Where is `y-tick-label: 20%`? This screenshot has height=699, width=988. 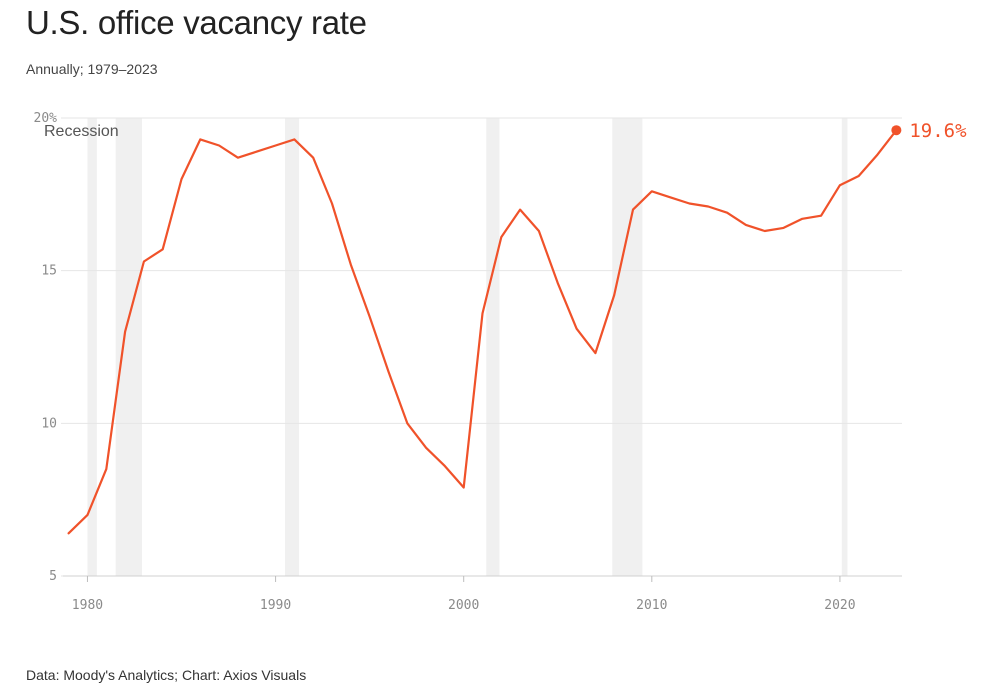 y-tick-label: 20% is located at coordinates (46, 118).